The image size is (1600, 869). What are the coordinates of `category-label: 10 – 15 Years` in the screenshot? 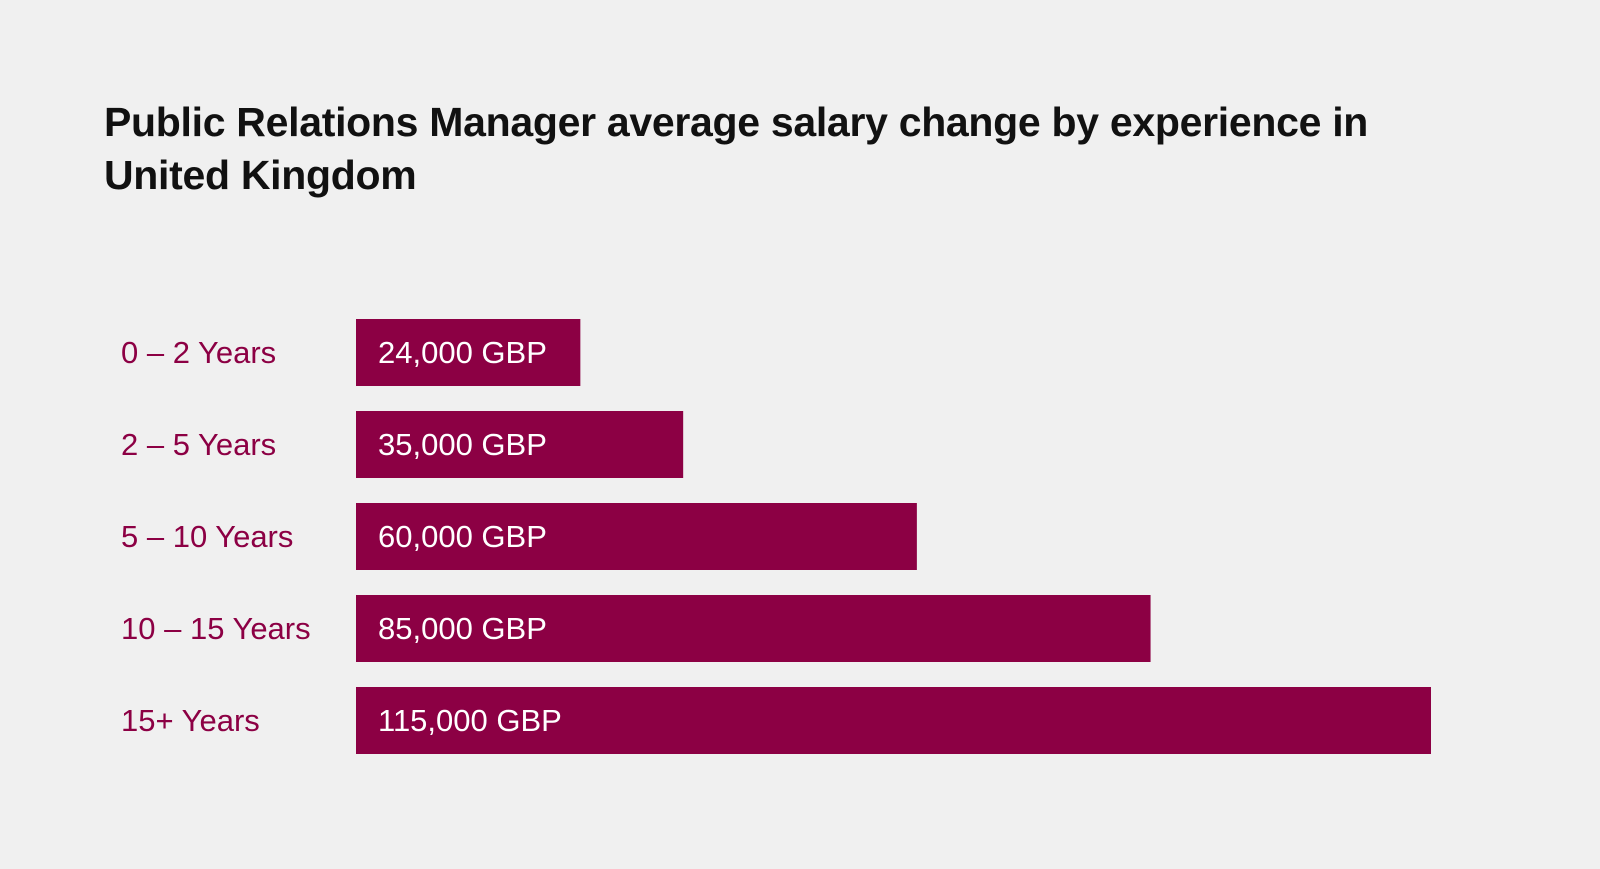 It's located at (216, 628).